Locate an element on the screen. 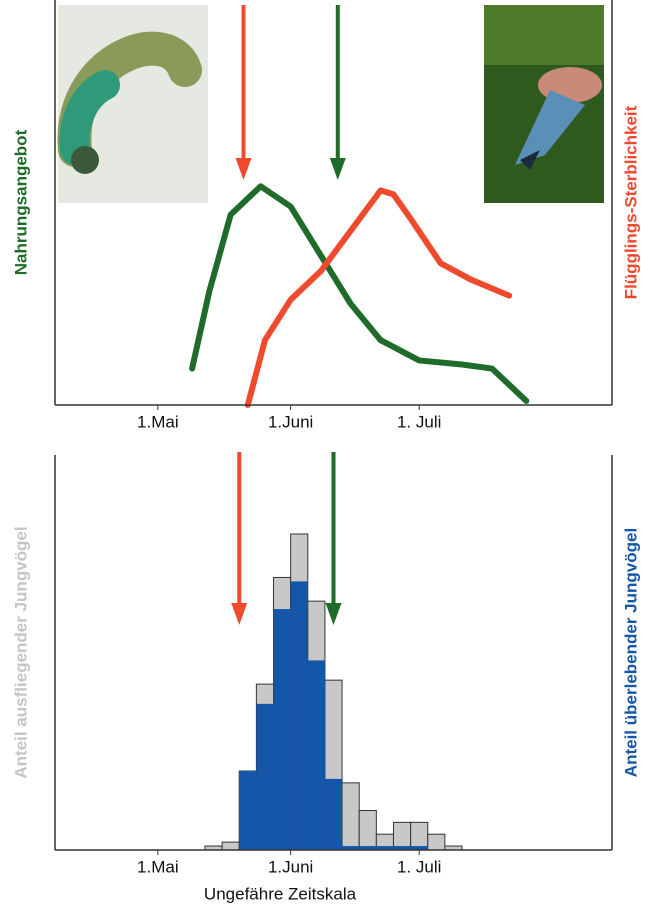  left-axis-label: Nahrungsangebot is located at coordinates (20, 202).